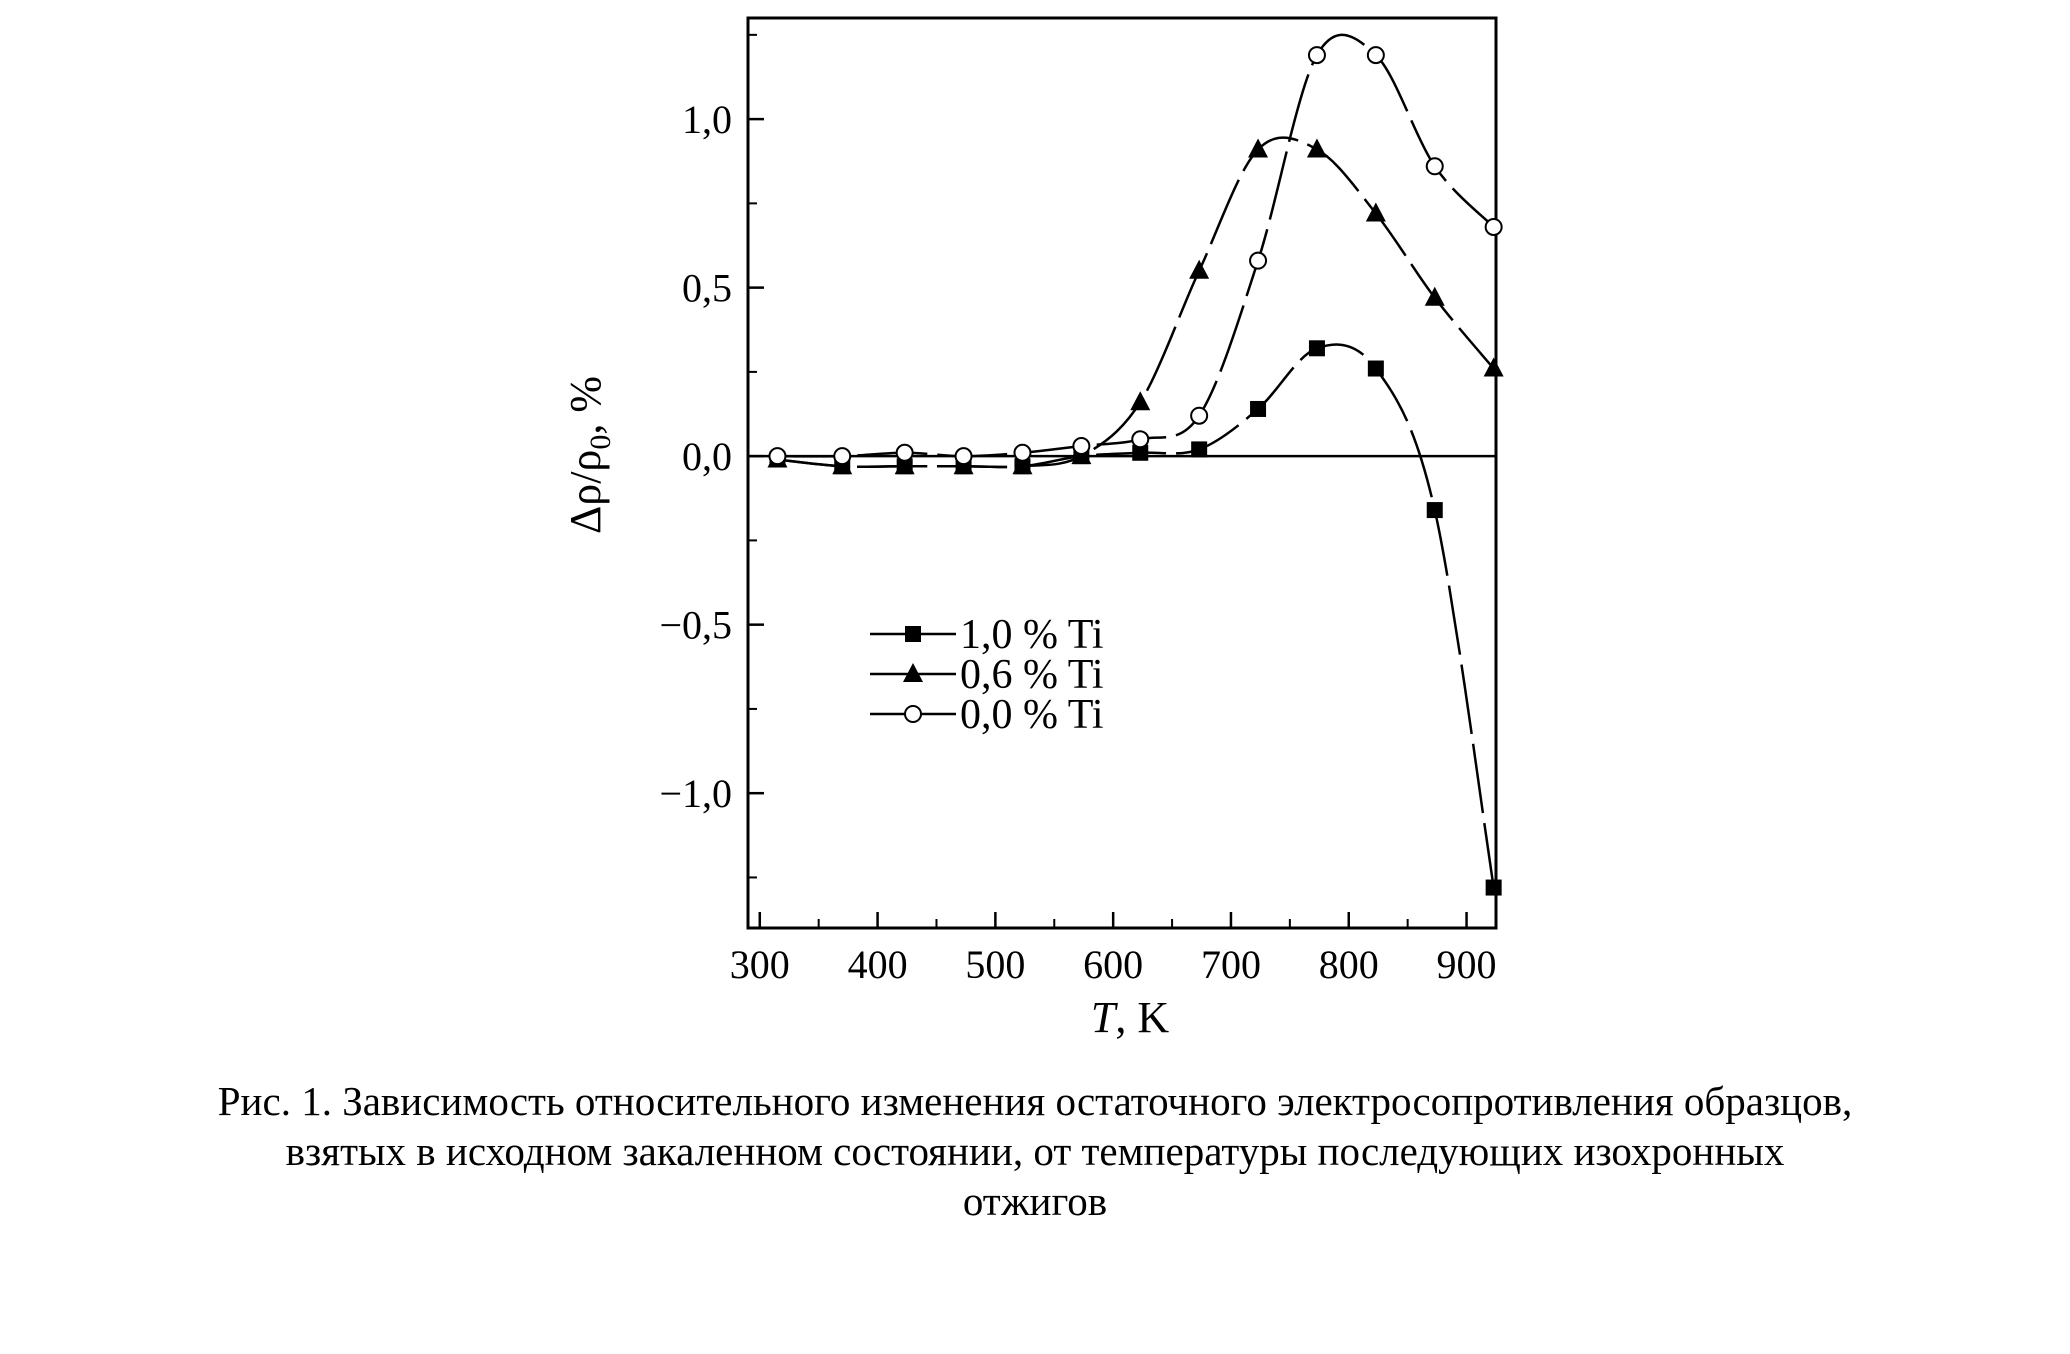 This screenshot has height=1354, width=2070. Describe the element at coordinates (1035, 1201) in the screenshot. I see `caption-line-3: отжигов` at that location.